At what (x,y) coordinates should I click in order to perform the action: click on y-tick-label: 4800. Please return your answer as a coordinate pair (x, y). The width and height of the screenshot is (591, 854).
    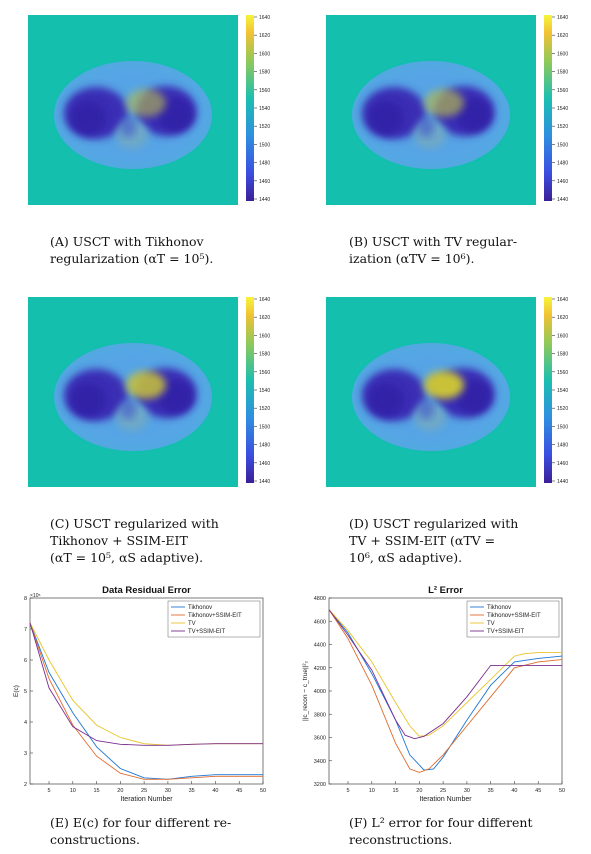
    Looking at the image, I should click on (320, 599).